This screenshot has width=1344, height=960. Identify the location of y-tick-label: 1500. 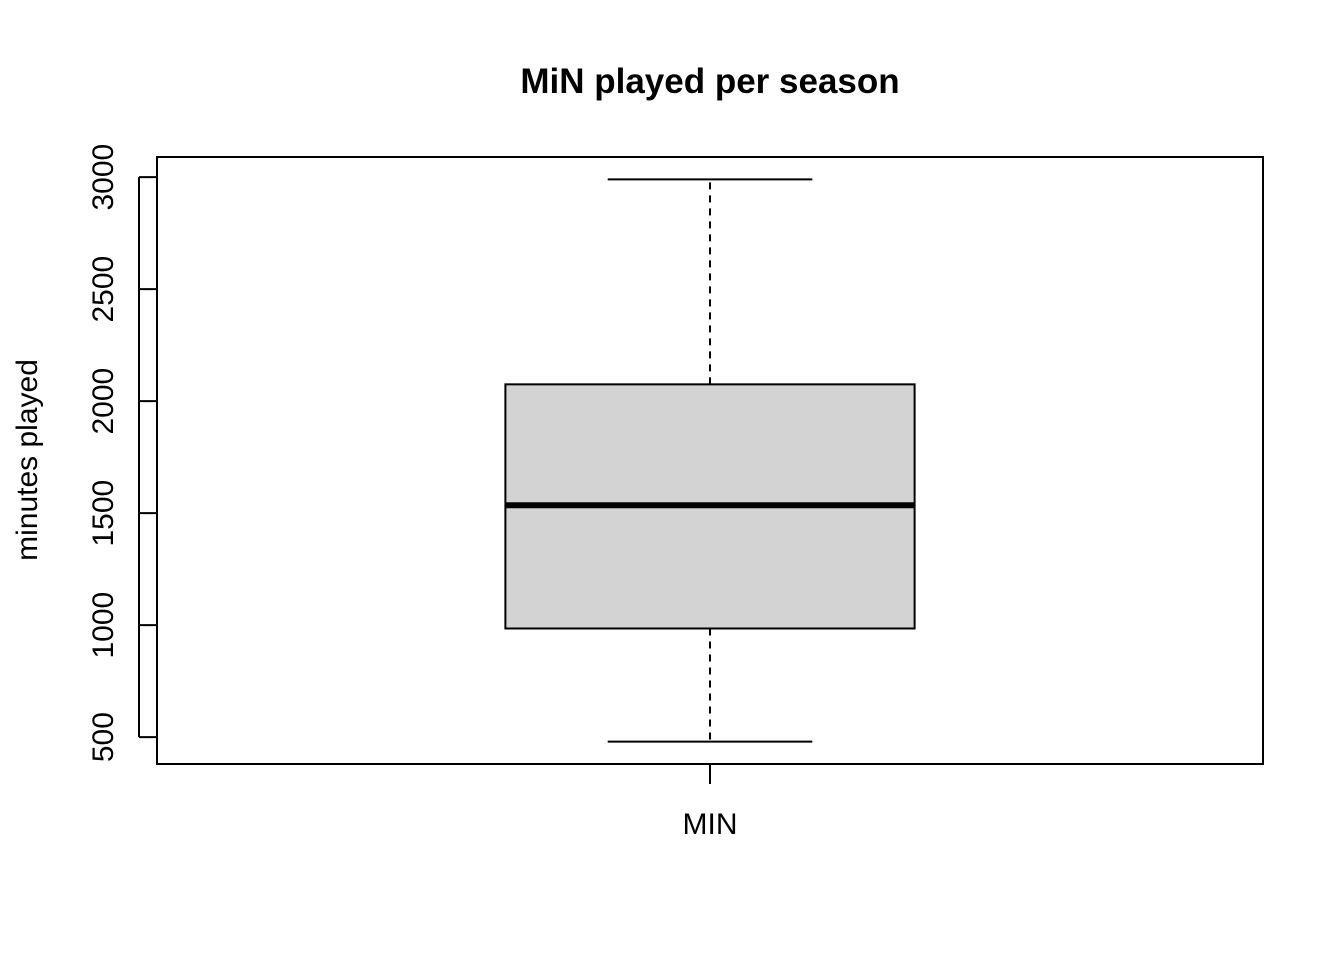
(103, 513).